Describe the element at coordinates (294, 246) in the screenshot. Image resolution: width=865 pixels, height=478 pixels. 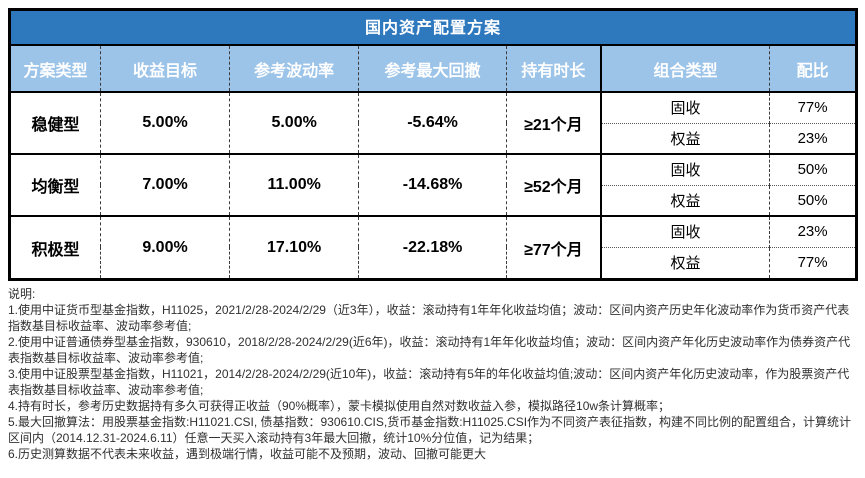
I see `volatility-cell: 17.10%` at that location.